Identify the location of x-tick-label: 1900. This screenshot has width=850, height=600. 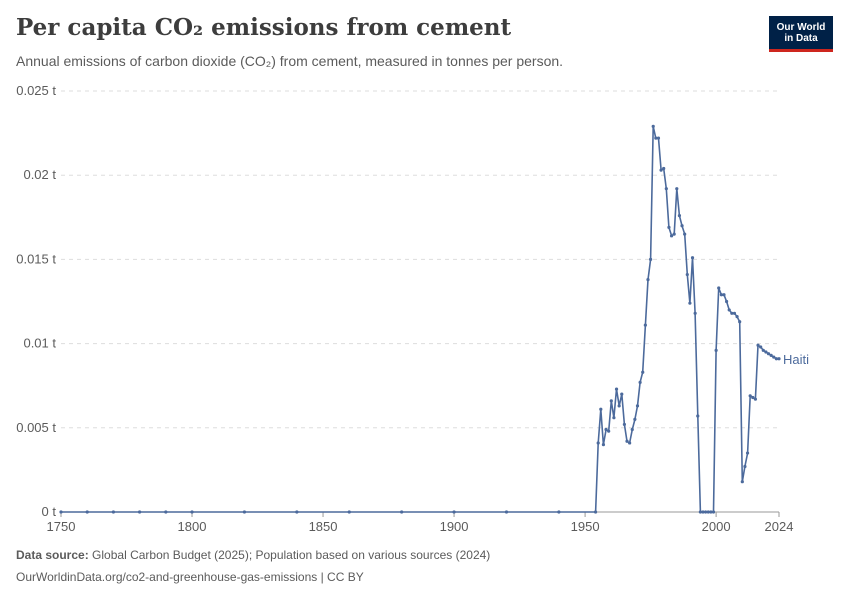
(454, 526).